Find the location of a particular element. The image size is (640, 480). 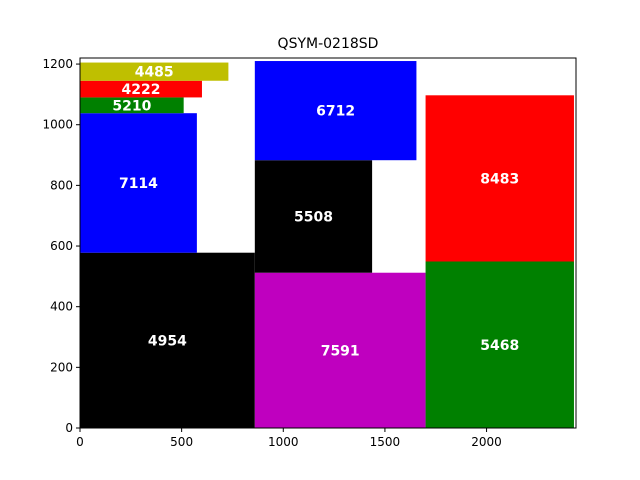

x-tick-label: 500 is located at coordinates (181, 442).